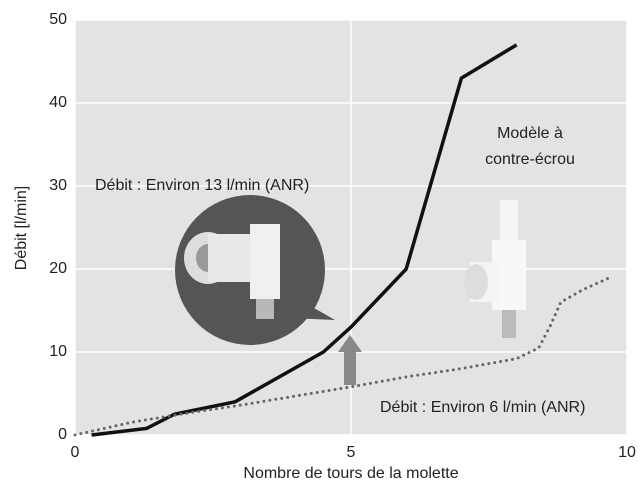  I want to click on fitting-image, so click(495, 269).